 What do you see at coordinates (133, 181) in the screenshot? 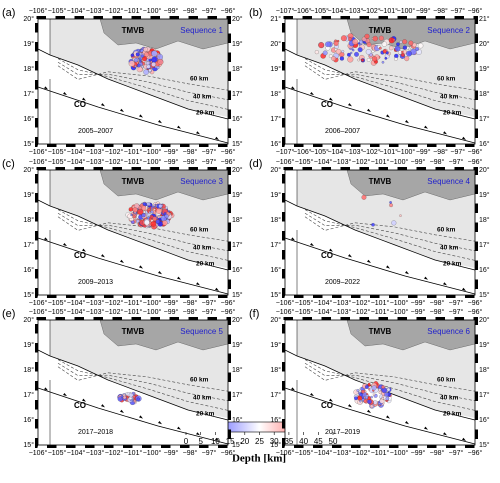
I see `tmvb-label: TMVB` at bounding box center [133, 181].